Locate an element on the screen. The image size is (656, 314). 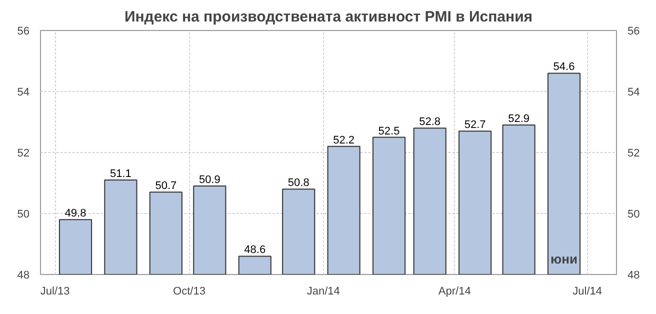
y-tick-label: 56 is located at coordinates (23, 32).